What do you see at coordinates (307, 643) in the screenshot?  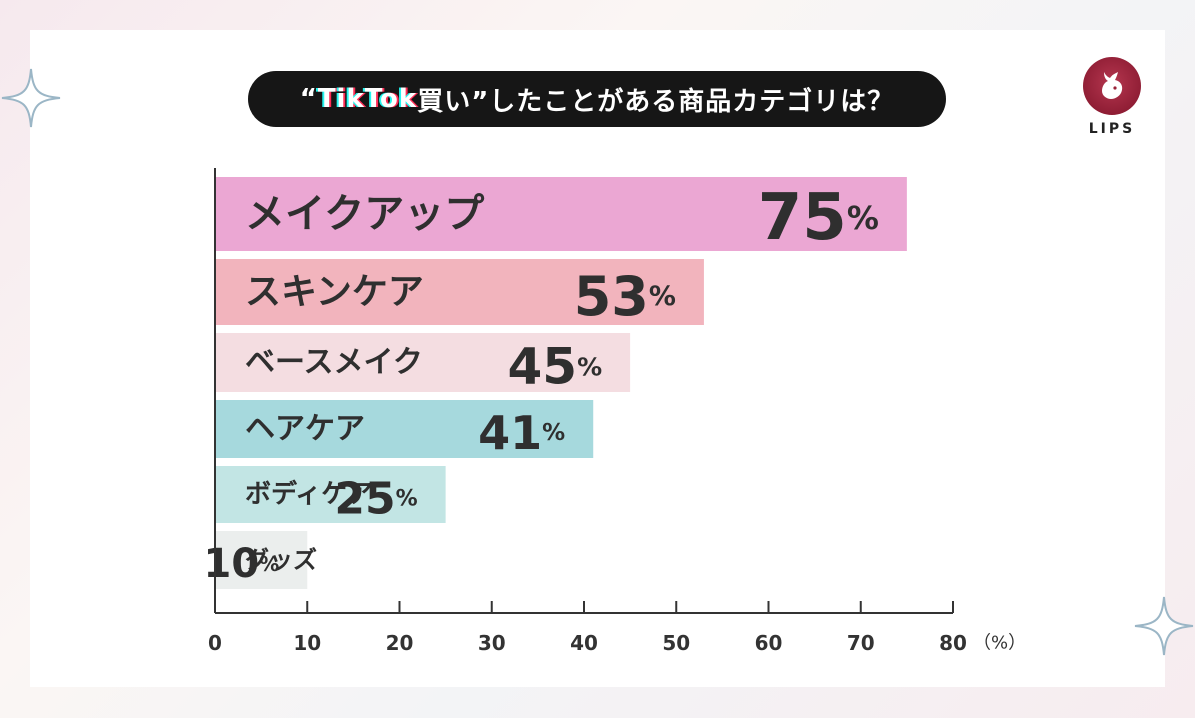 I see `x-tick-label: 10` at bounding box center [307, 643].